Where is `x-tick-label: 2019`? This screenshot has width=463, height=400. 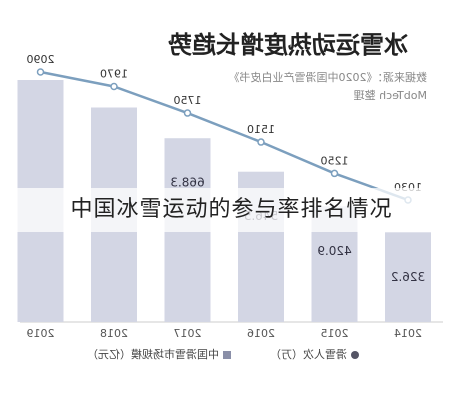 x-tick-label: 2019 is located at coordinates (41, 333).